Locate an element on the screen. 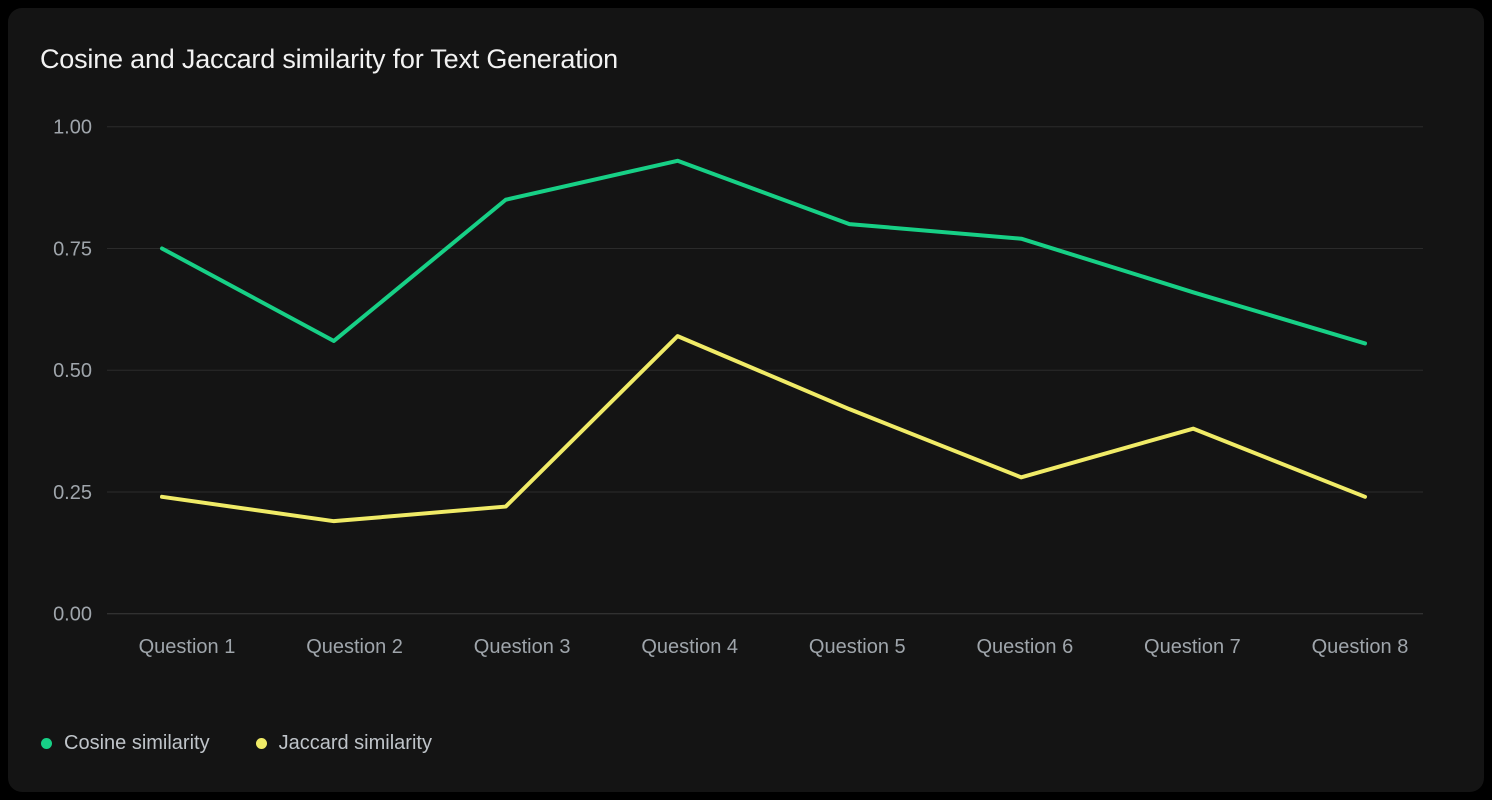 The image size is (1492, 800). y-tick-label: 0.75 is located at coordinates (72, 249).